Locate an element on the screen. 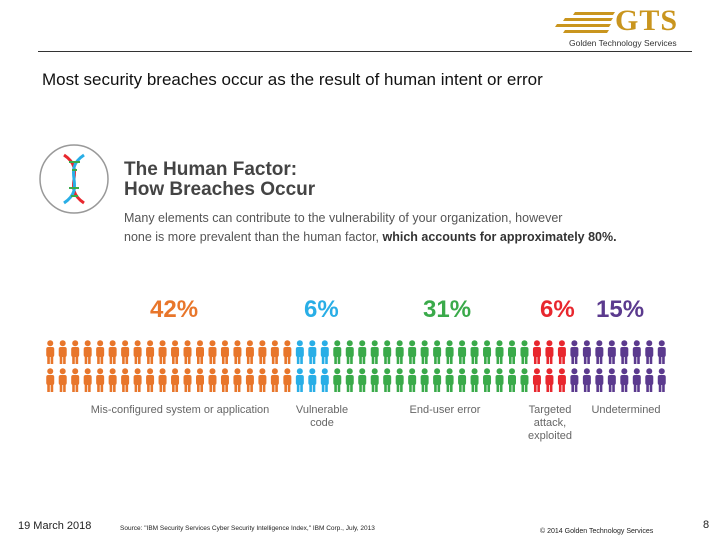 The height and width of the screenshot is (540, 720). logo-speed-lines-icon is located at coordinates (585, 22).